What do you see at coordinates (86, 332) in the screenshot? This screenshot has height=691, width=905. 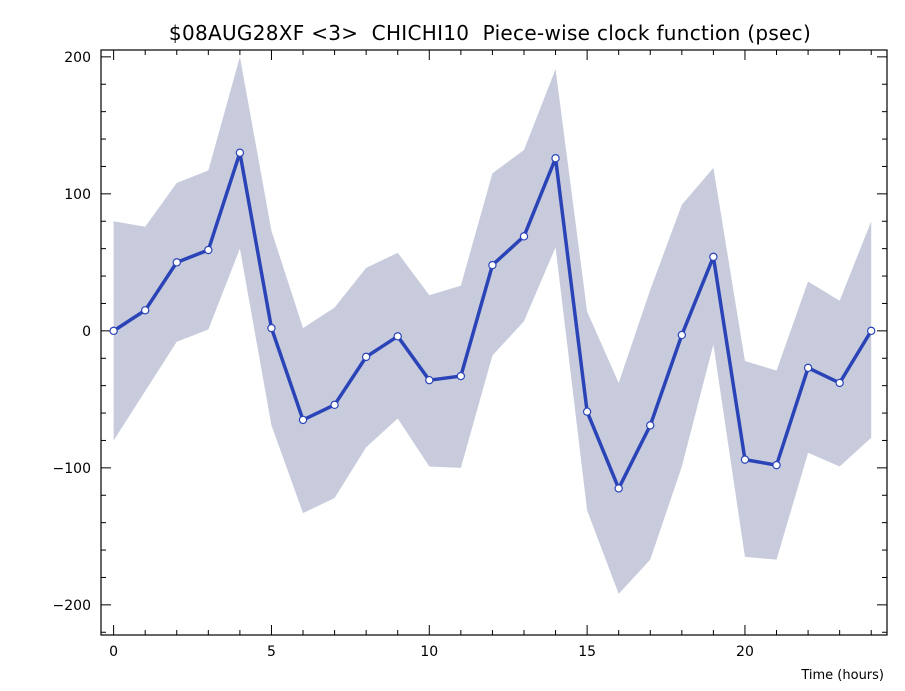 I see `y-tick-label: 0` at bounding box center [86, 332].